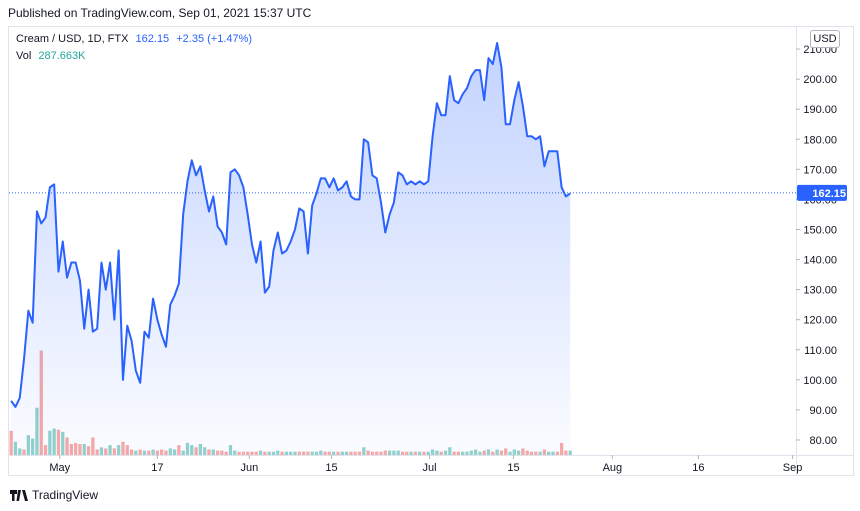 Image resolution: width=860 pixels, height=511 pixels. What do you see at coordinates (825, 39) in the screenshot?
I see `currency-button: USD` at bounding box center [825, 39].